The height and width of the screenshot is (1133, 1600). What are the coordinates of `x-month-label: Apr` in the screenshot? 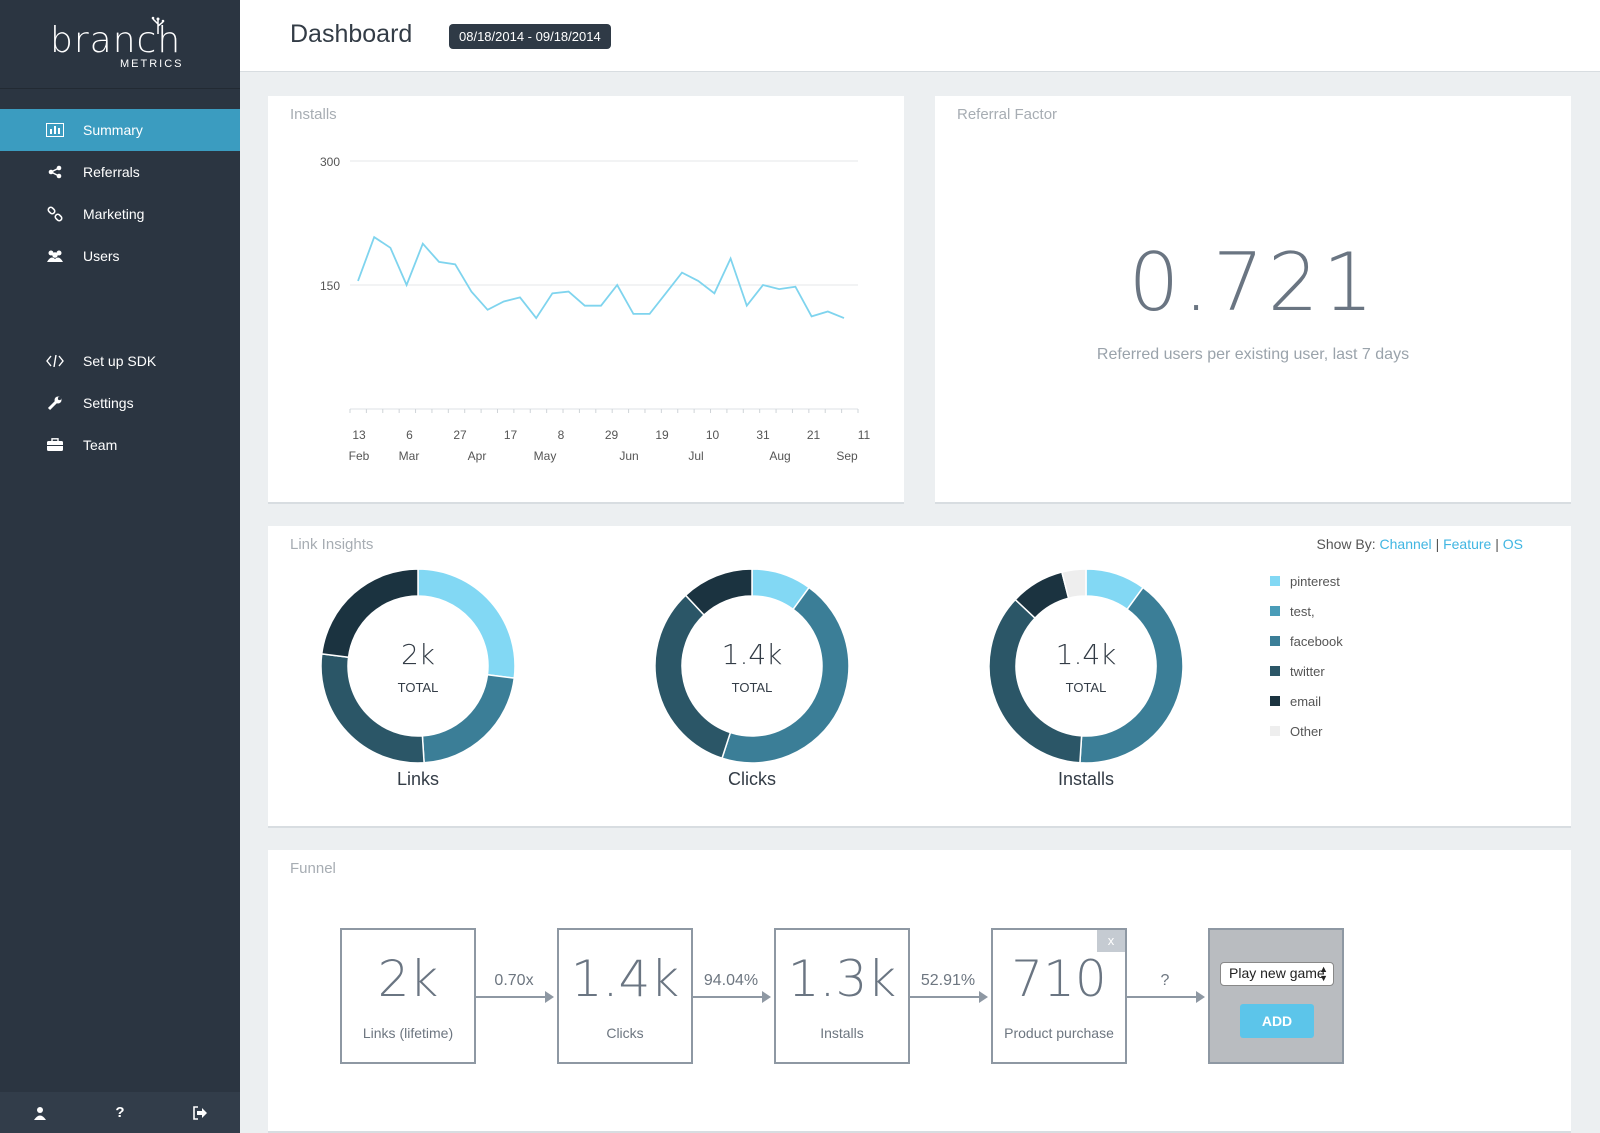 It's located at (477, 456).